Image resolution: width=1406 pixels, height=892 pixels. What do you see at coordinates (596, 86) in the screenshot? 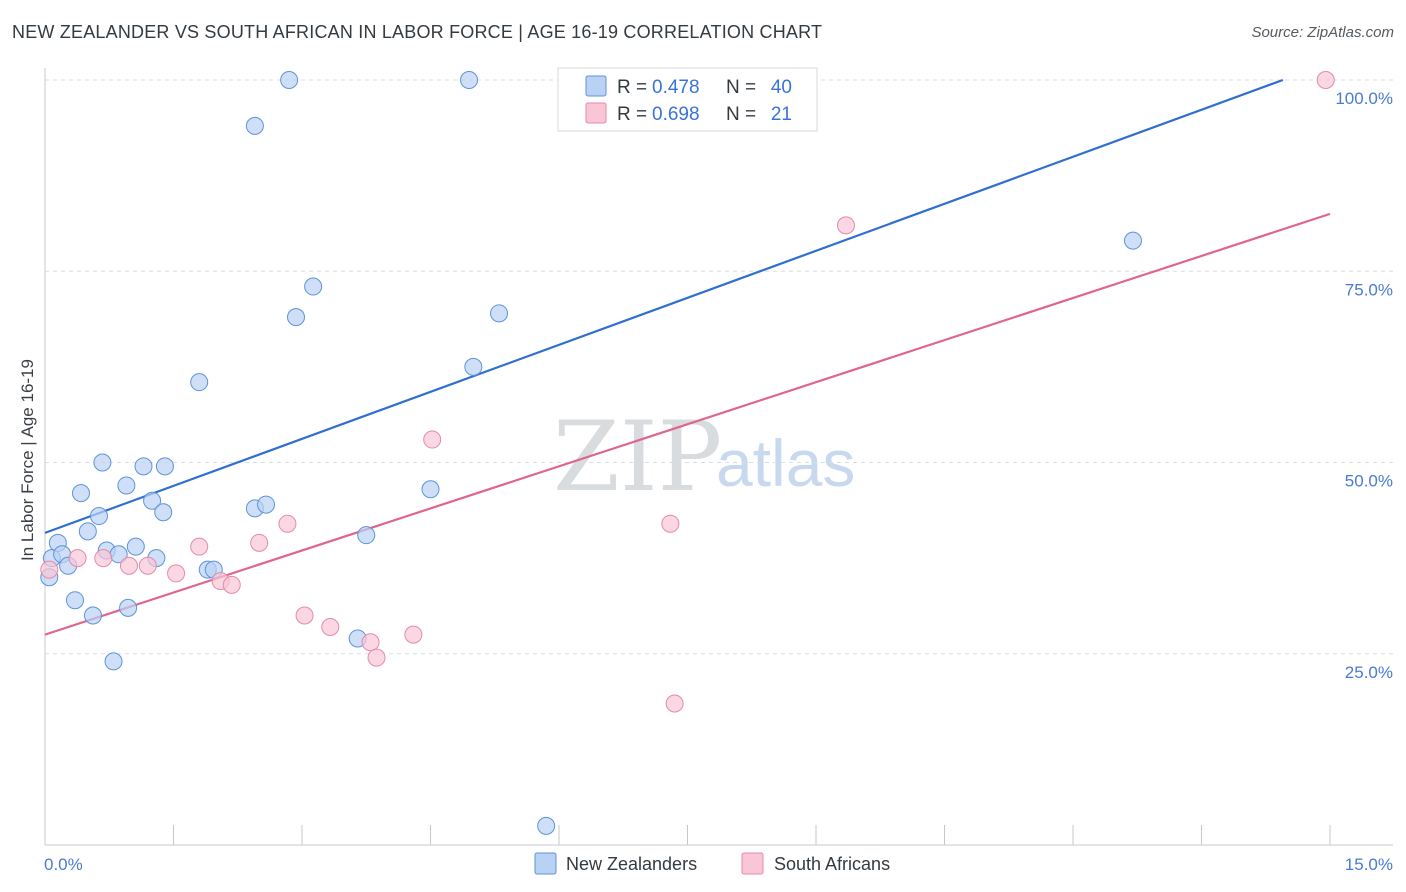
I see `legend-swatch-blue` at bounding box center [596, 86].